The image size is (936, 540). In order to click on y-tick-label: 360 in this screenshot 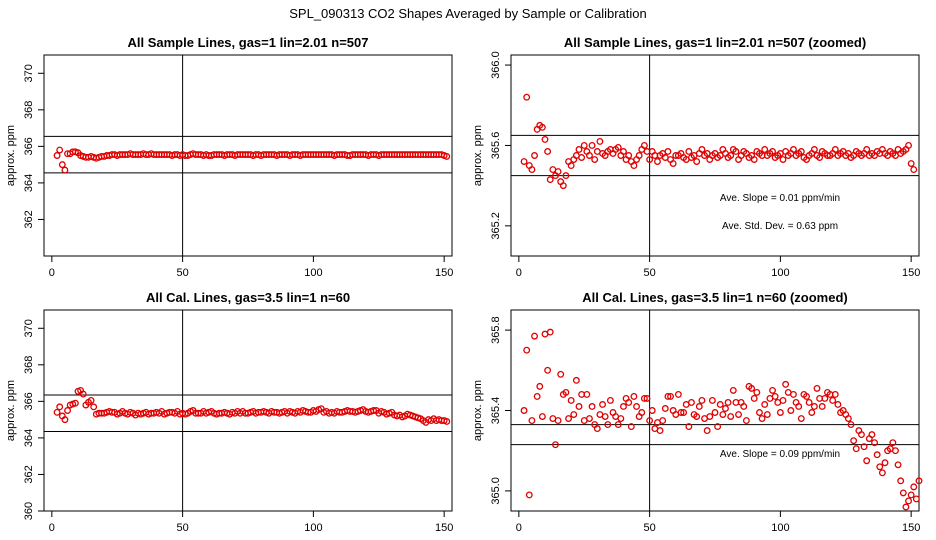, I will do `click(29, 511)`.